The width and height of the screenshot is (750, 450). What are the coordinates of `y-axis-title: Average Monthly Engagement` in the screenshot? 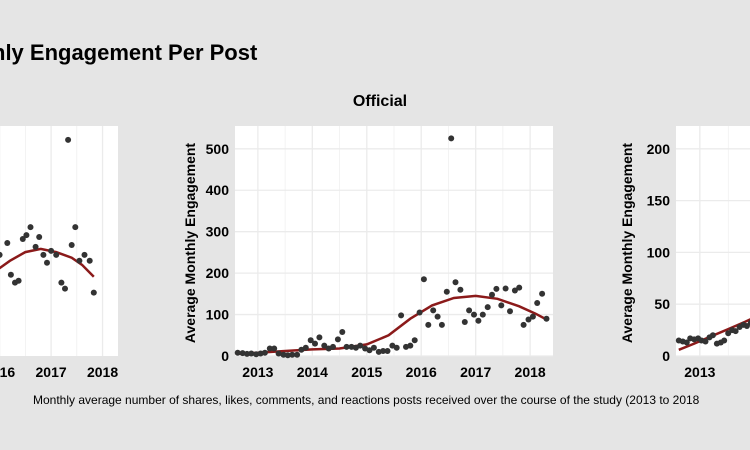 It's located at (190, 243).